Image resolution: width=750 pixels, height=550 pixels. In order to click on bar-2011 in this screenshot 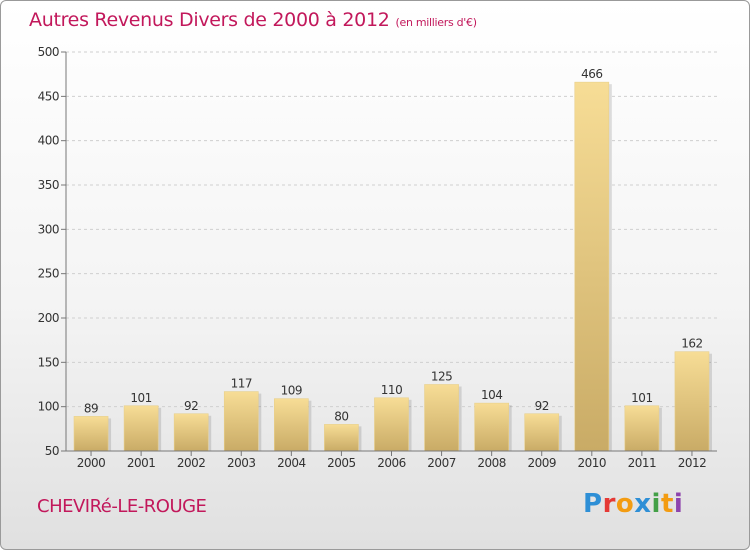, I will do `click(642, 428)`.